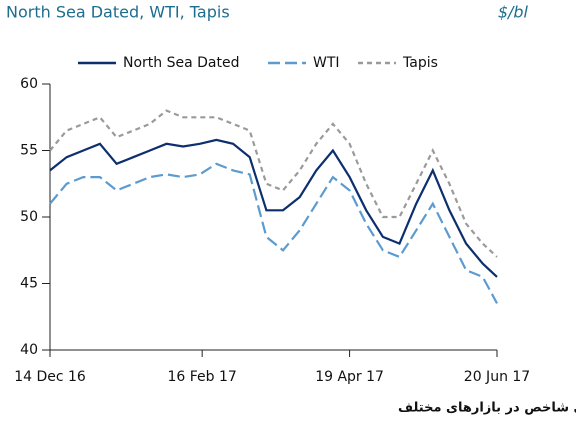 This screenshot has width=576, height=424. Describe the element at coordinates (181, 63) in the screenshot. I see `legend-label: North Sea Dated` at that location.